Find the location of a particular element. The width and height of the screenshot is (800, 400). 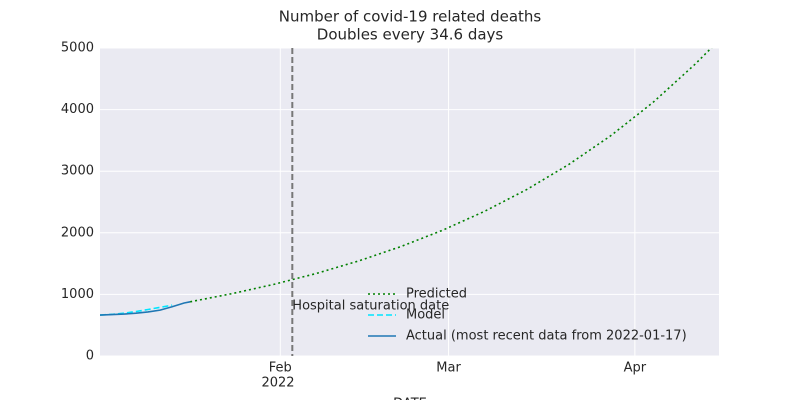

chart-title: Number of covid-19 related deaths is located at coordinates (410, 17).